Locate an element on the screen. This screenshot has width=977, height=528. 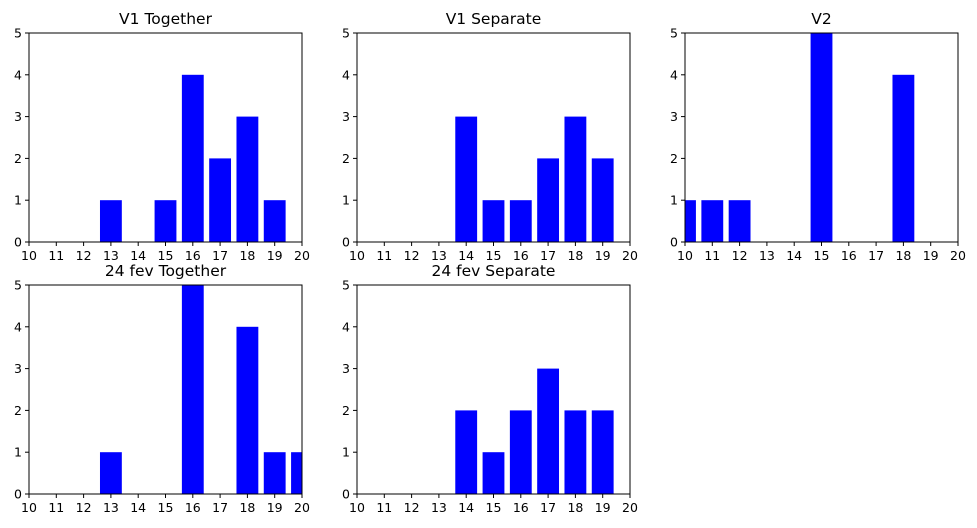
subplot-title: 24 fev Together is located at coordinates (166, 271).